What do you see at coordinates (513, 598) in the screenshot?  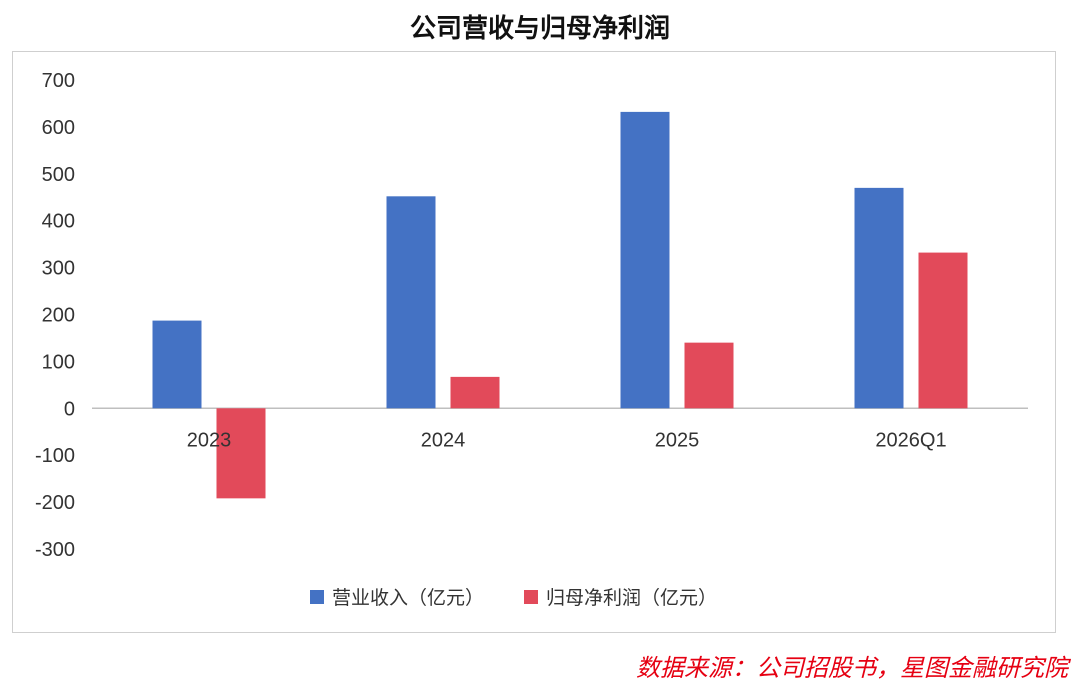 I see `legend: 营业收入（亿元） 归母净利润（亿元）` at bounding box center [513, 598].